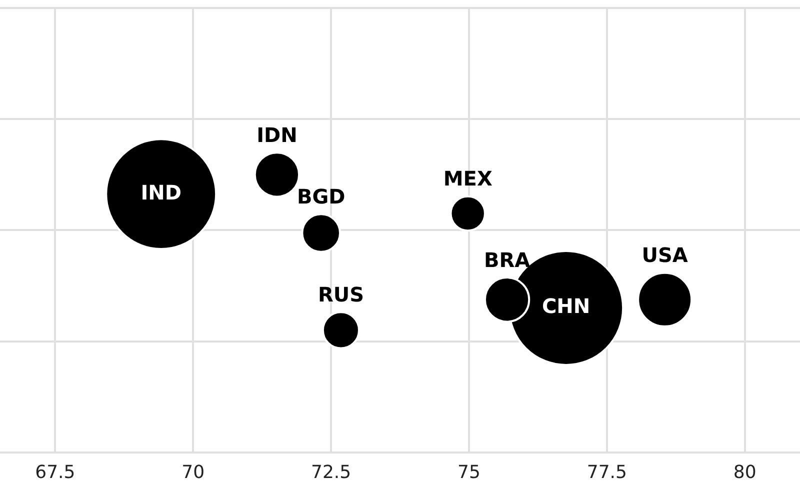 This screenshot has width=800, height=494. I want to click on annotation: RUS, so click(341, 294).